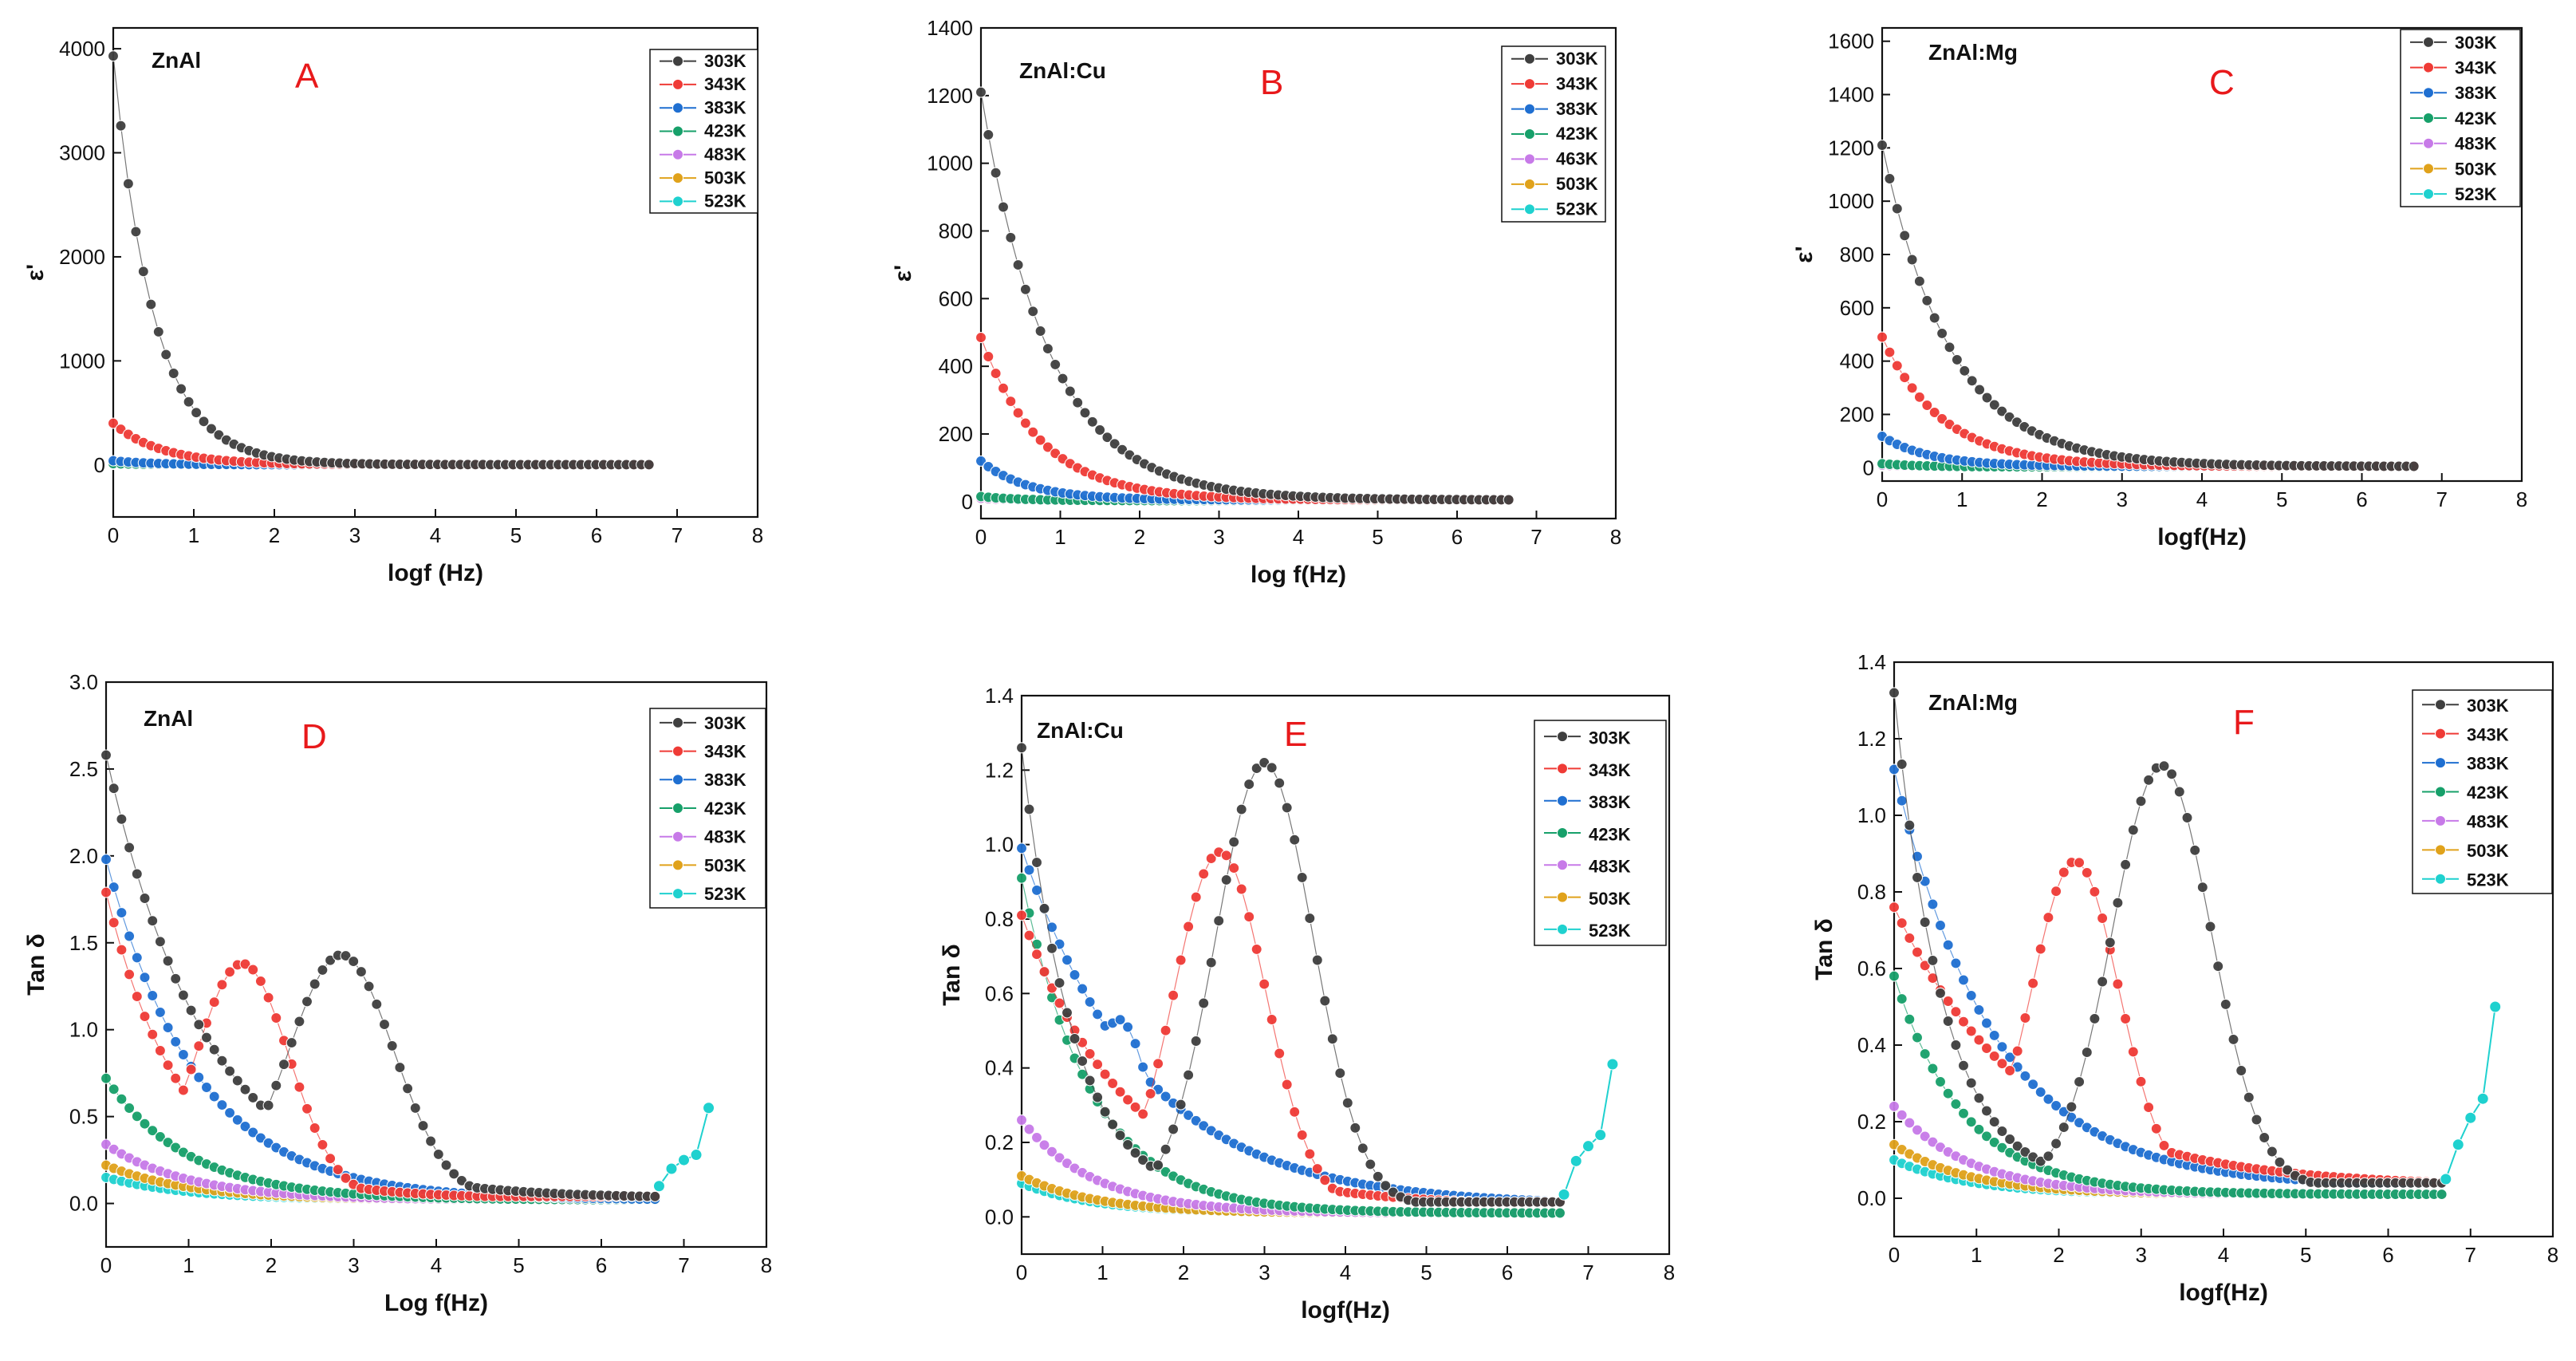 The width and height of the screenshot is (2576, 1361). What do you see at coordinates (82, 257) in the screenshot?
I see `y-tick-label: 2000` at bounding box center [82, 257].